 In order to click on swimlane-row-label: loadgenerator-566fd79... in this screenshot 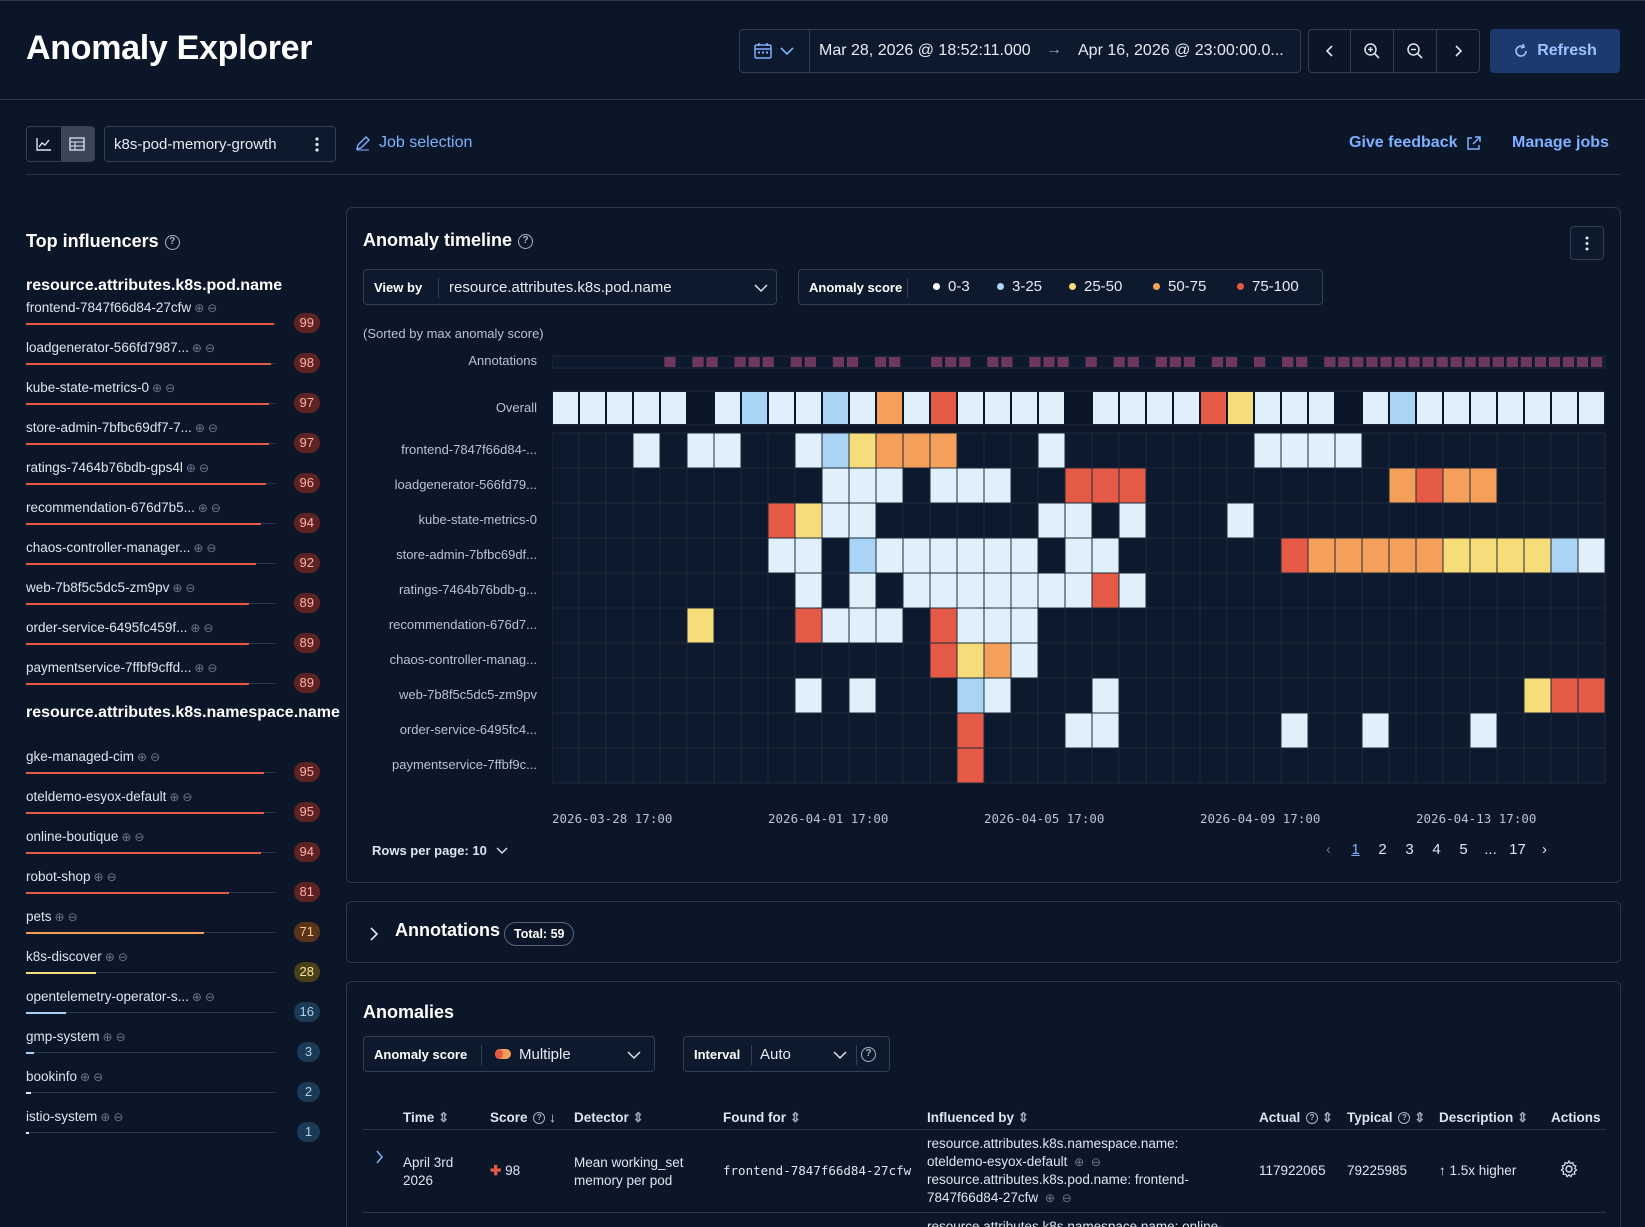, I will do `click(465, 484)`.